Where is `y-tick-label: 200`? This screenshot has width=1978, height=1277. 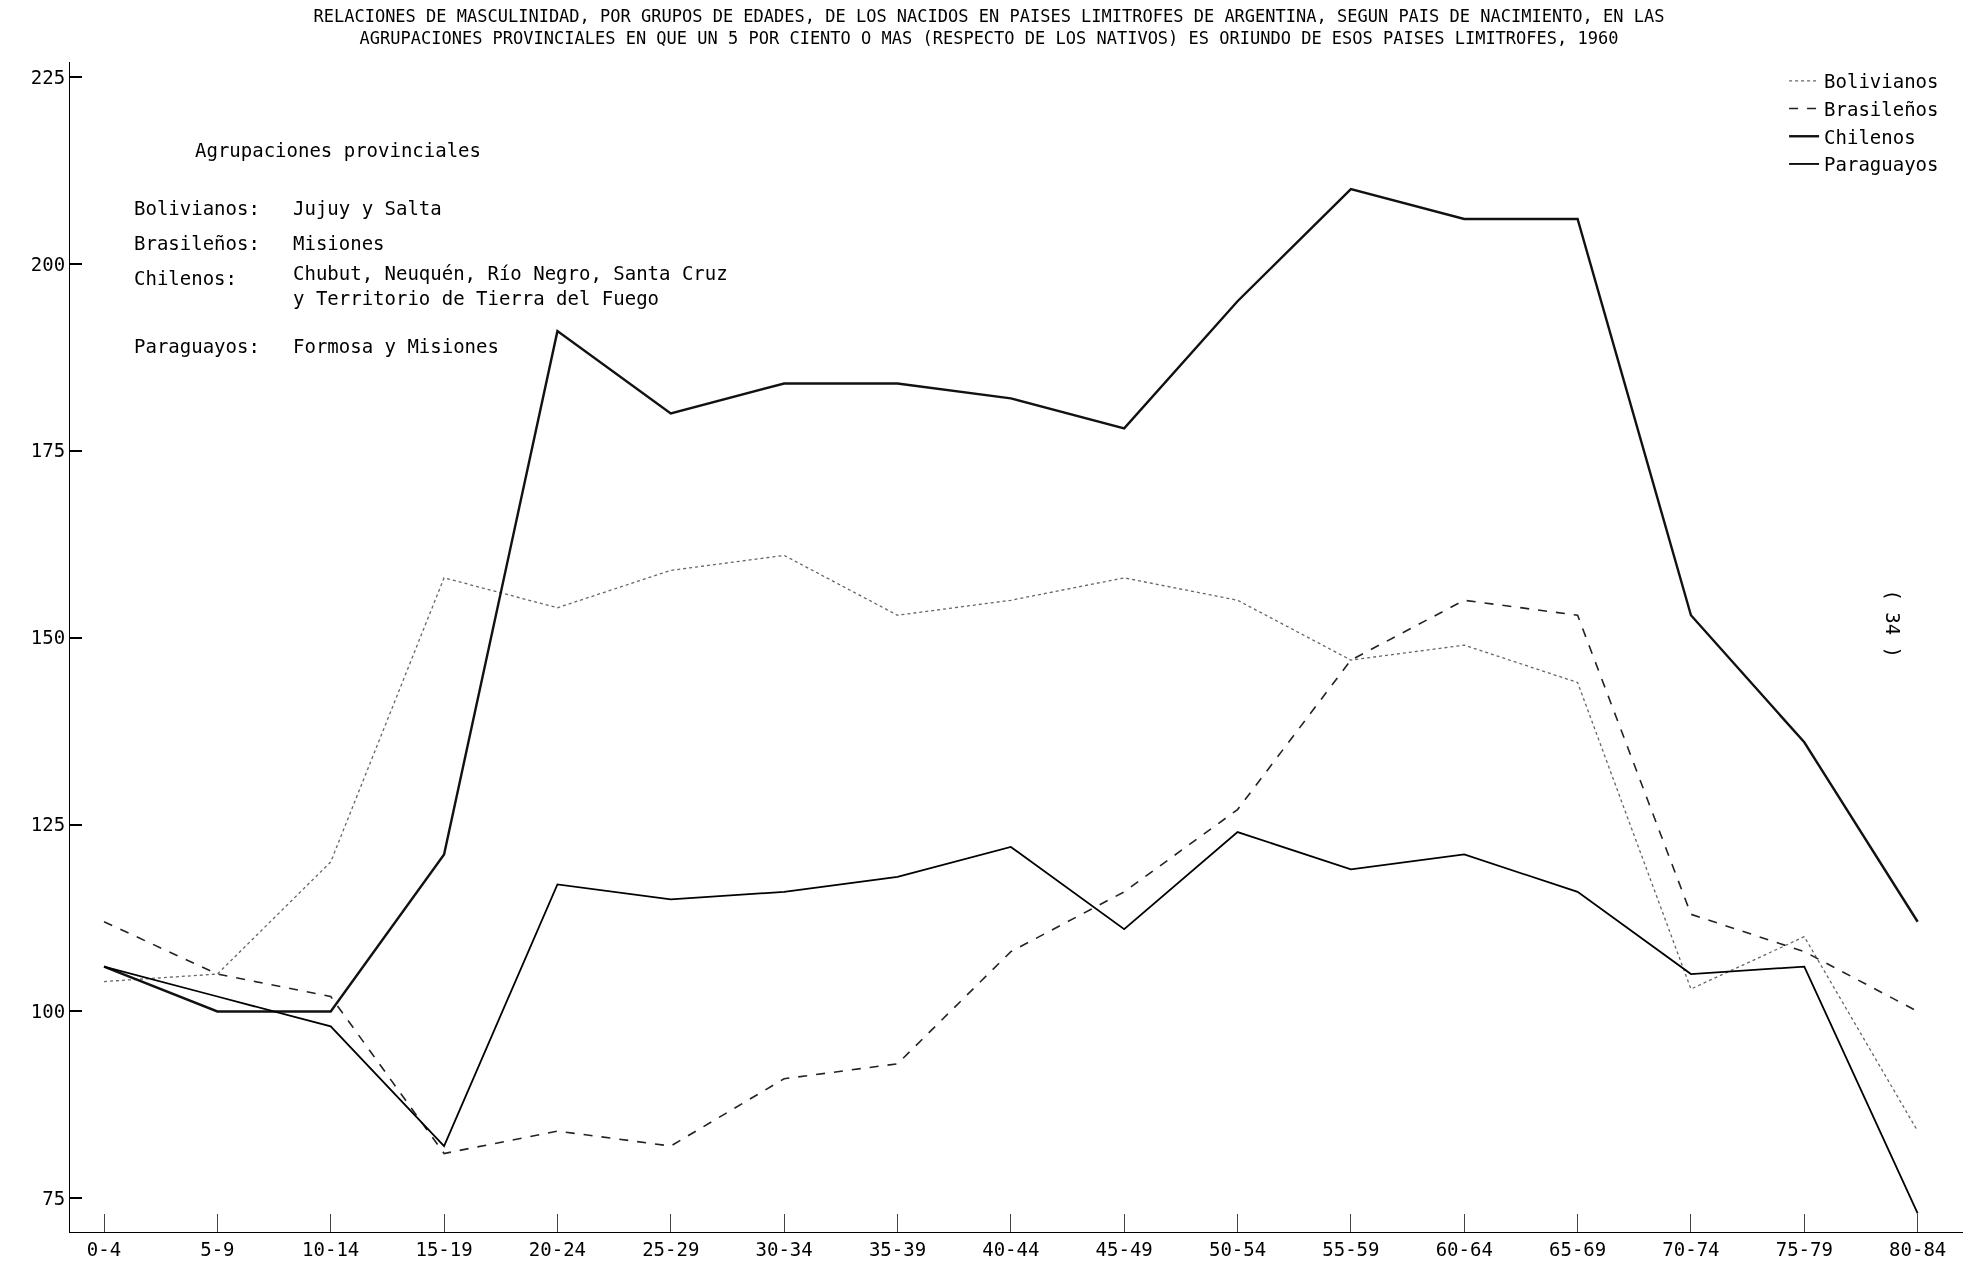 y-tick-label: 200 is located at coordinates (48, 263).